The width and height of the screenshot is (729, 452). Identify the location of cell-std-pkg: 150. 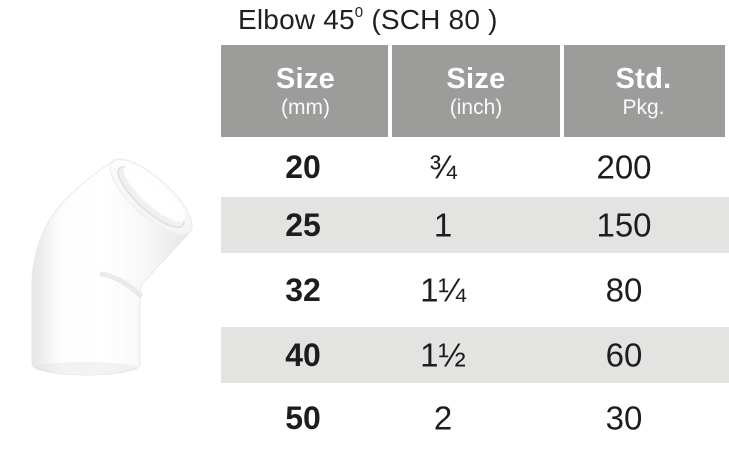
(624, 225).